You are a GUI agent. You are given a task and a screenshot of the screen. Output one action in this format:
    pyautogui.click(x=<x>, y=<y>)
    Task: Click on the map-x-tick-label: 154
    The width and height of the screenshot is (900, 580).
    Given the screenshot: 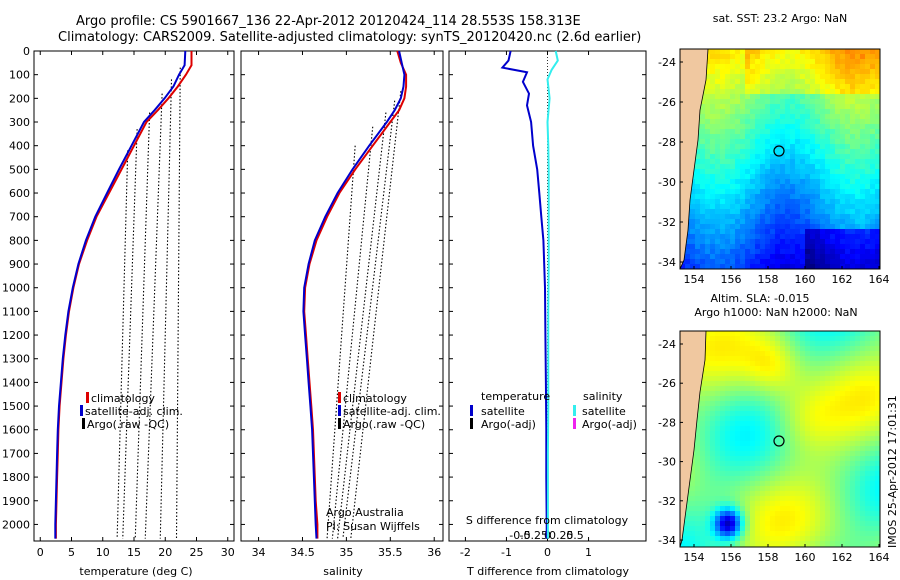 What is the action you would take?
    pyautogui.click(x=694, y=279)
    